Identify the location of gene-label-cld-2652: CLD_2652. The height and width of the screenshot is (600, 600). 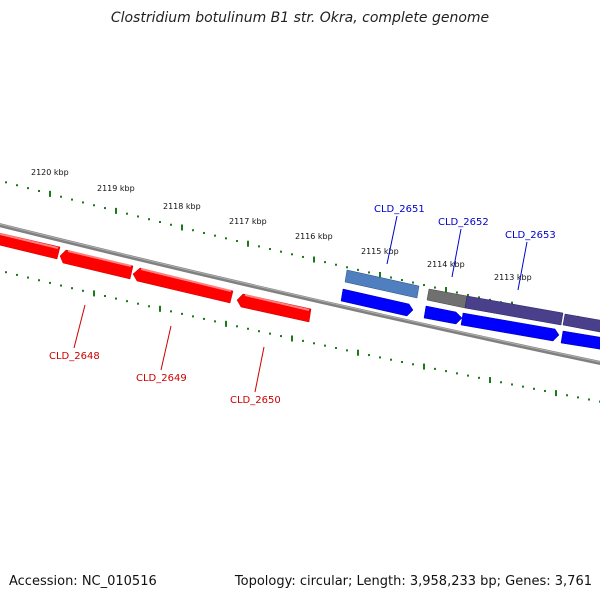
(463, 222).